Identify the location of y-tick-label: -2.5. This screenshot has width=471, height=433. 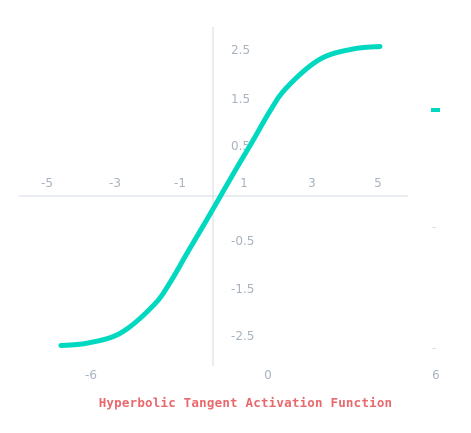
(242, 336).